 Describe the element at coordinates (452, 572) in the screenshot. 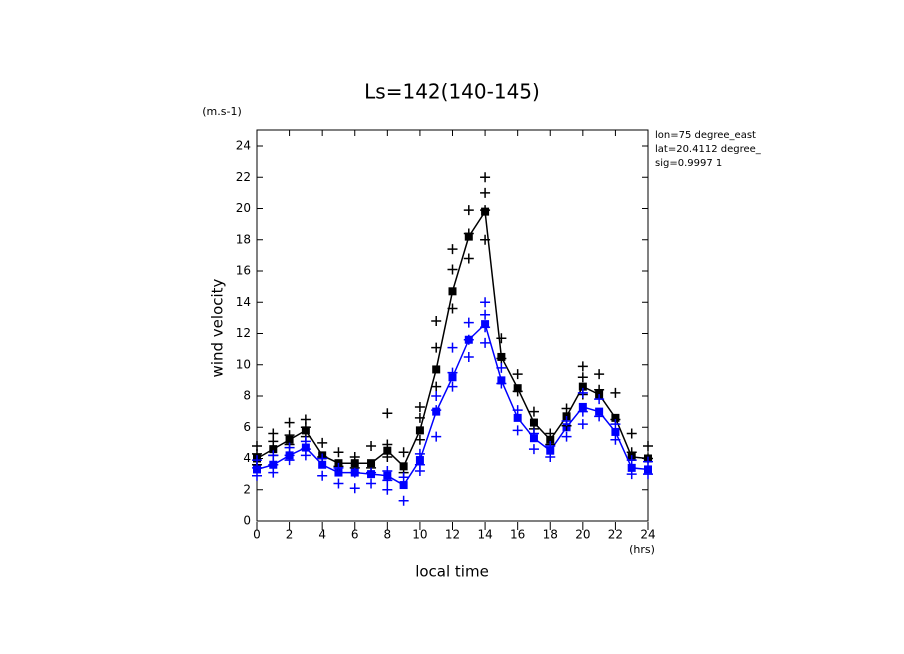

I see `x-axis-label: local time` at that location.